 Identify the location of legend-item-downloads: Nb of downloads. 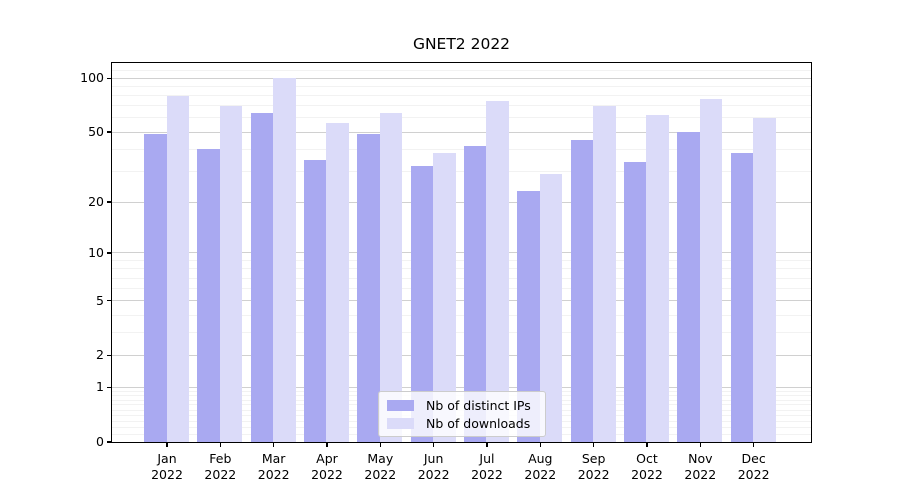
(462, 423).